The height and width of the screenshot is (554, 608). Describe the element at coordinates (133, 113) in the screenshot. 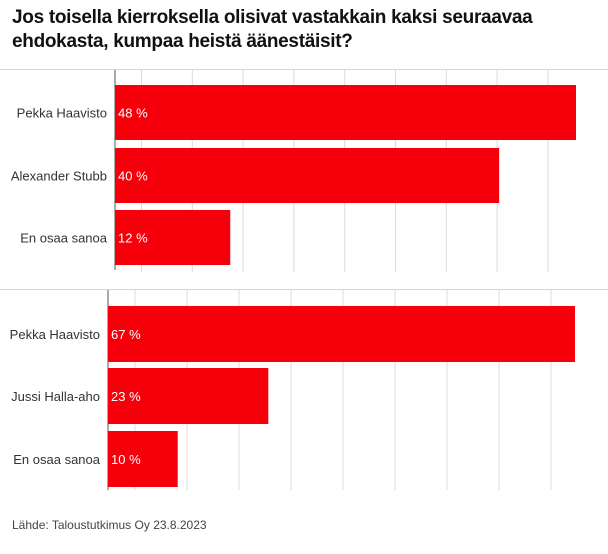

I see `data-label: 48 %` at that location.